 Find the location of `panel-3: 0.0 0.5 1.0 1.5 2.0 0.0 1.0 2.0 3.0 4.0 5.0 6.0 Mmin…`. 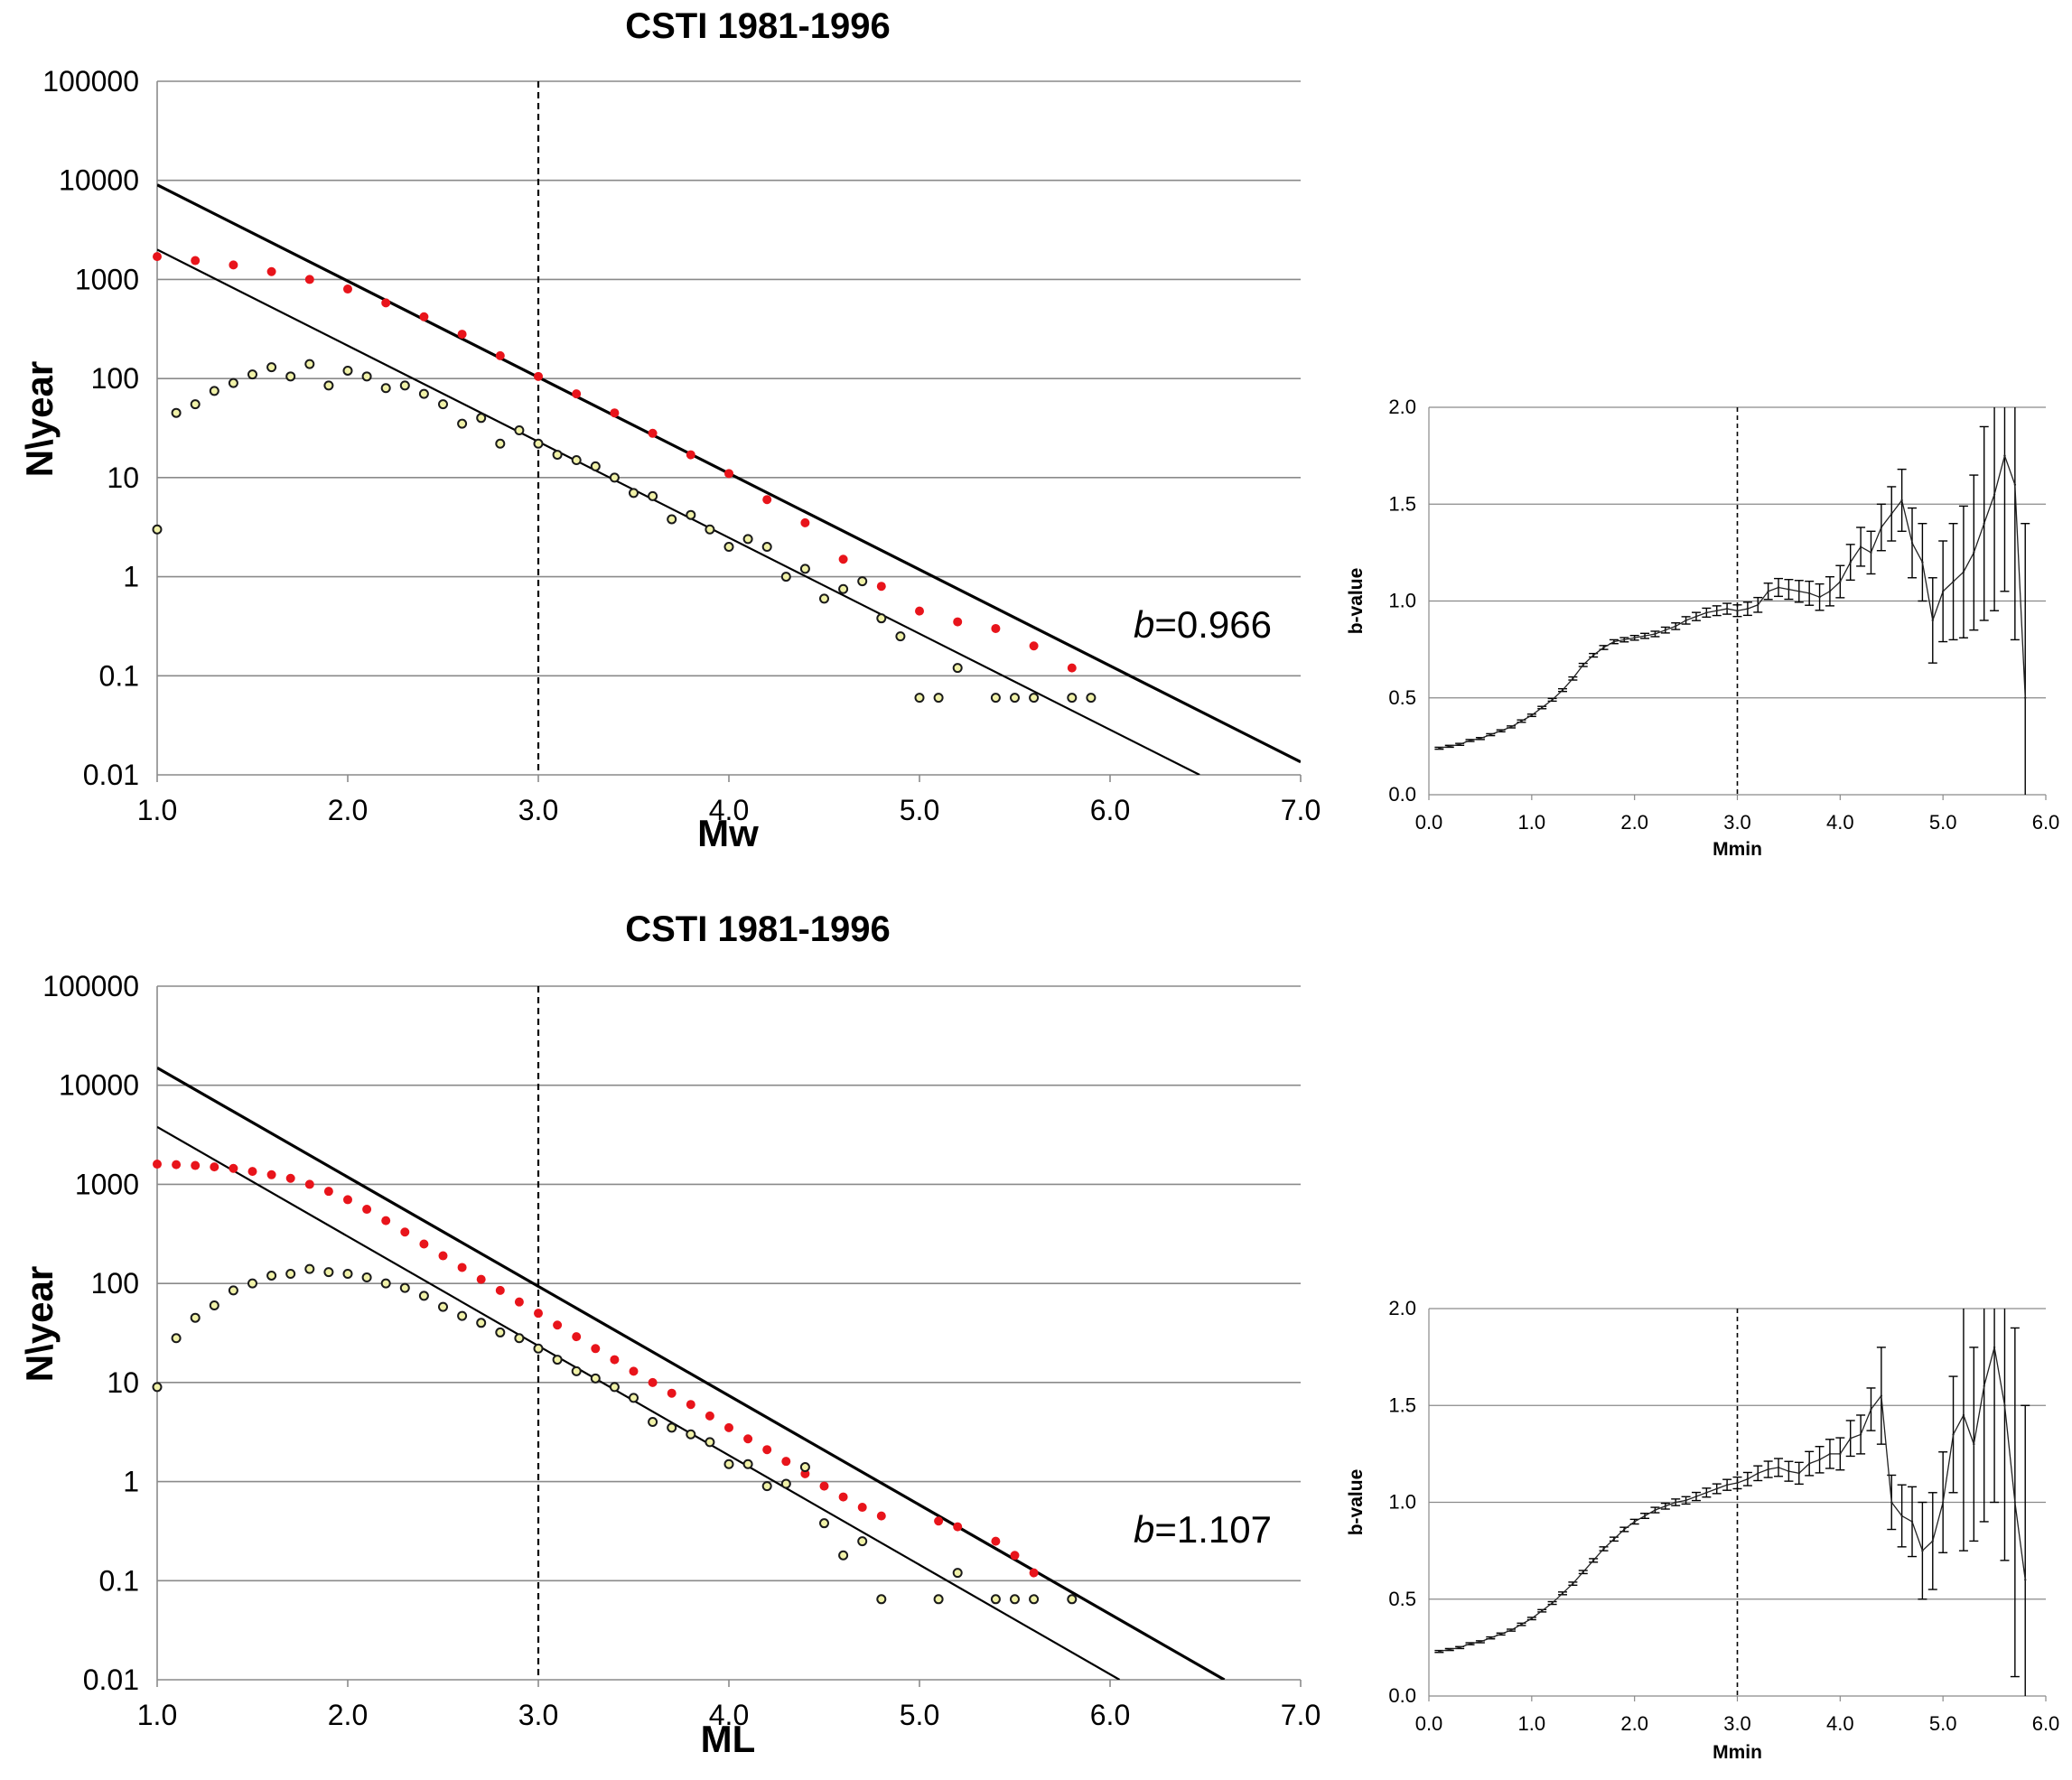

panel-3: 0.0 0.5 1.0 1.5 2.0 0.0 1.0 2.0 3.0 4.0 5.0 6.0 Mmin… is located at coordinates (1703, 1530).